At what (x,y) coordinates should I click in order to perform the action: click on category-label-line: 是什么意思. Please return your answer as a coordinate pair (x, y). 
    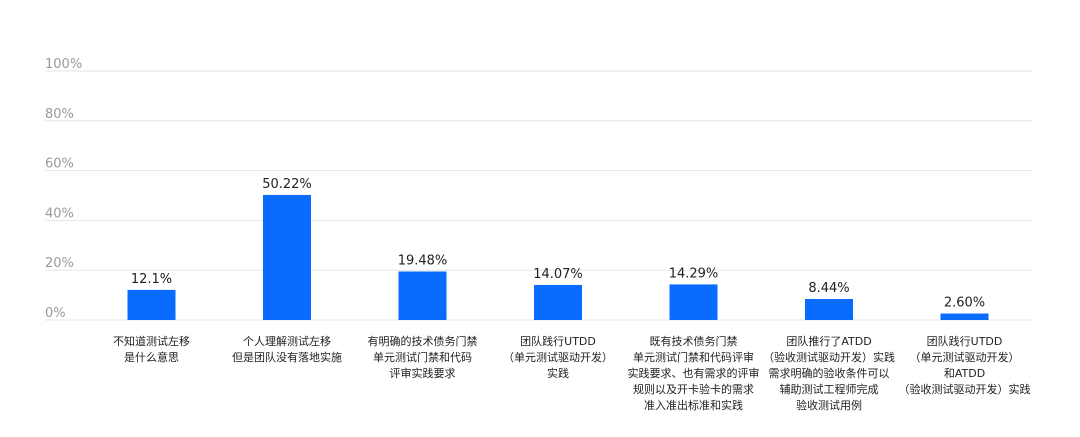
    Looking at the image, I should click on (151, 357).